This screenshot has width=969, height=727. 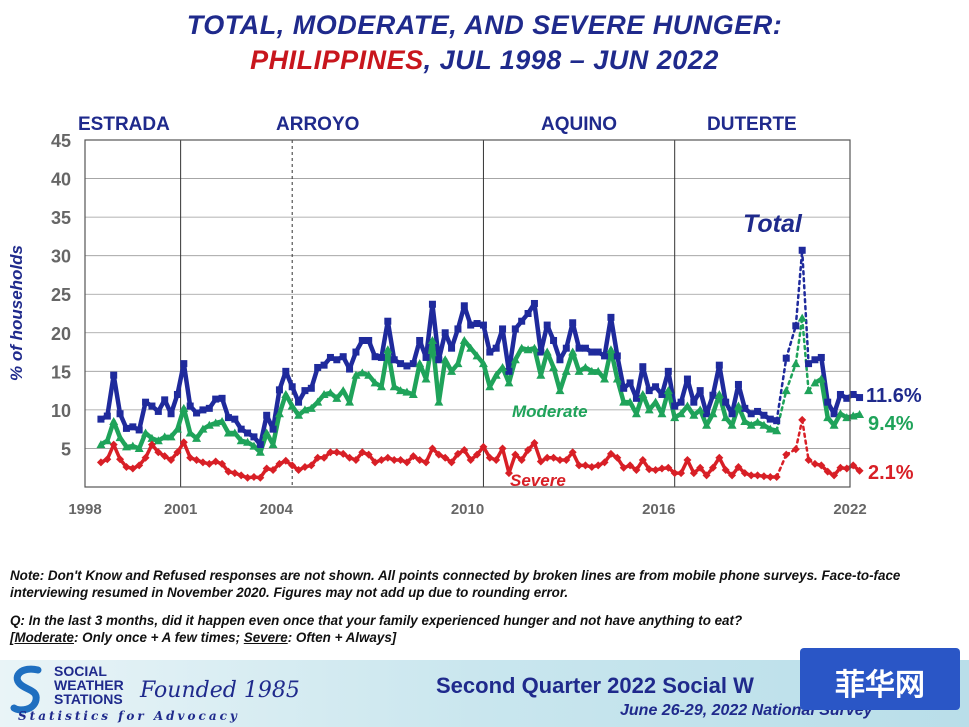 I want to click on org-name-line2: WEATHER, so click(x=89, y=685).